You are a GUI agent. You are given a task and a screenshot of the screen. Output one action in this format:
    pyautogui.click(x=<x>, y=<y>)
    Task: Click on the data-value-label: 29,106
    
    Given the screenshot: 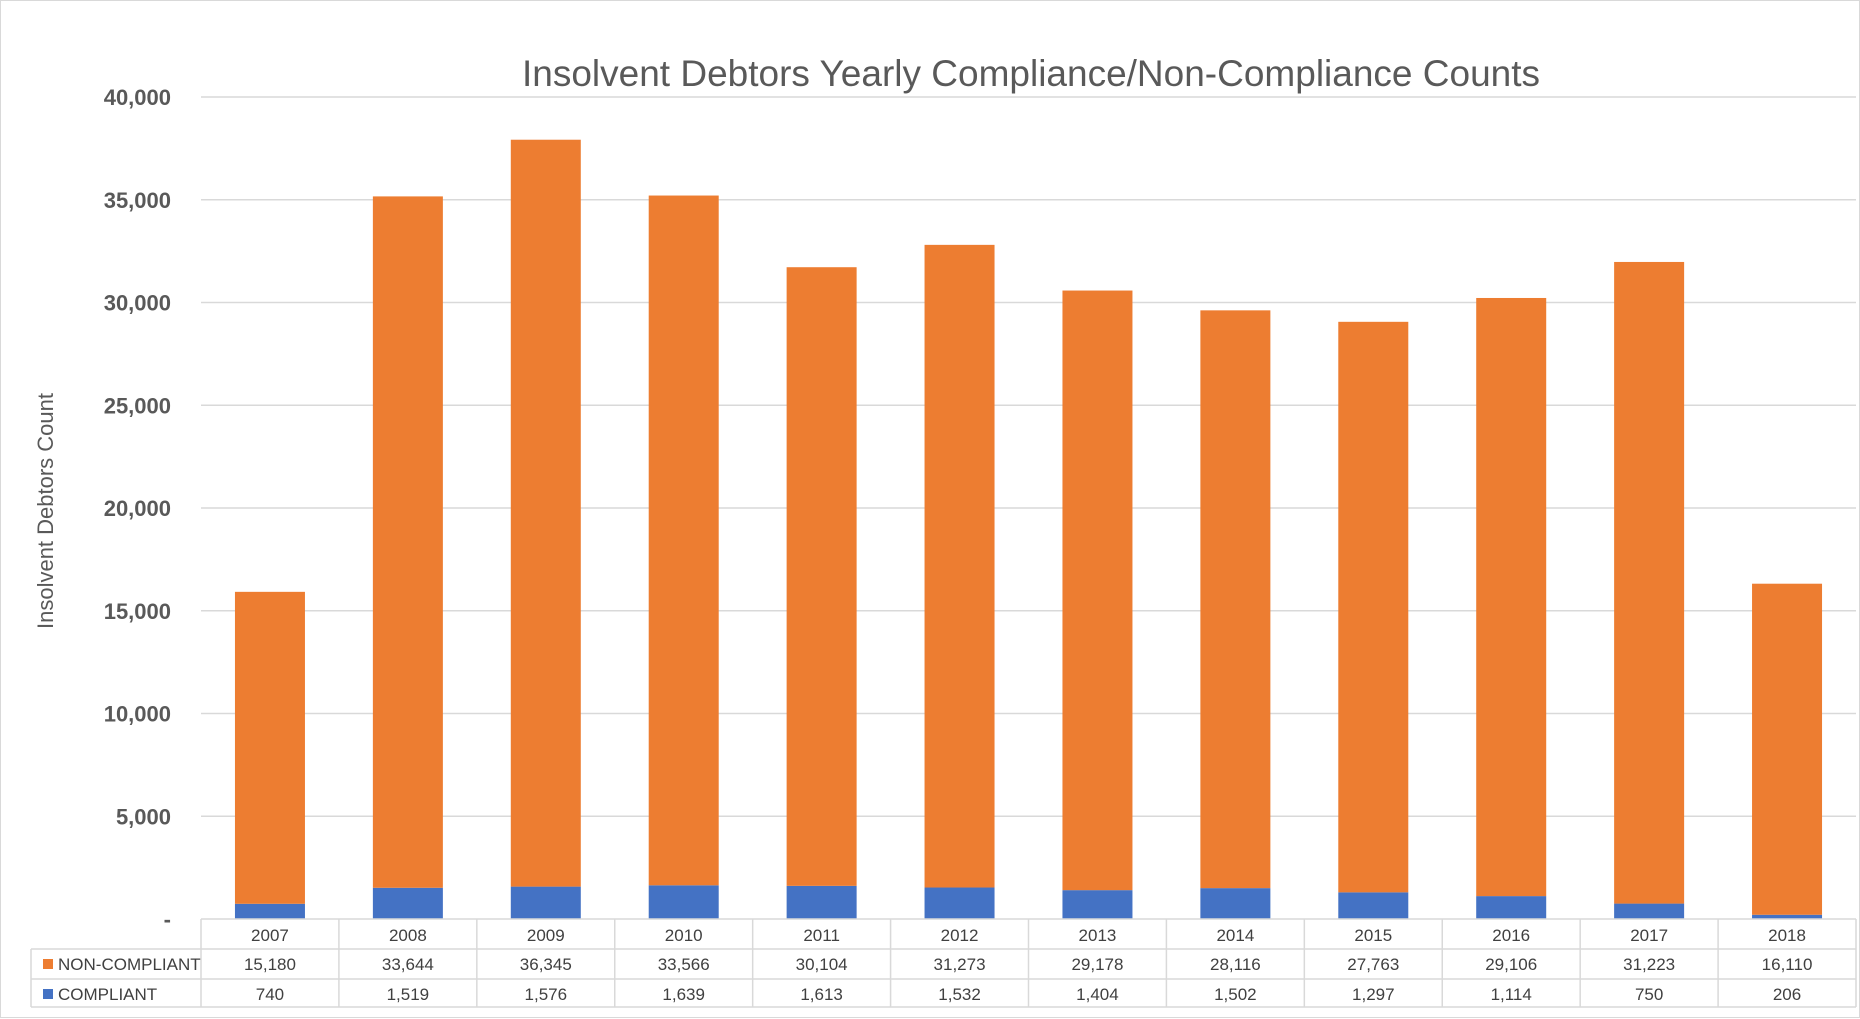 What is the action you would take?
    pyautogui.click(x=1511, y=964)
    